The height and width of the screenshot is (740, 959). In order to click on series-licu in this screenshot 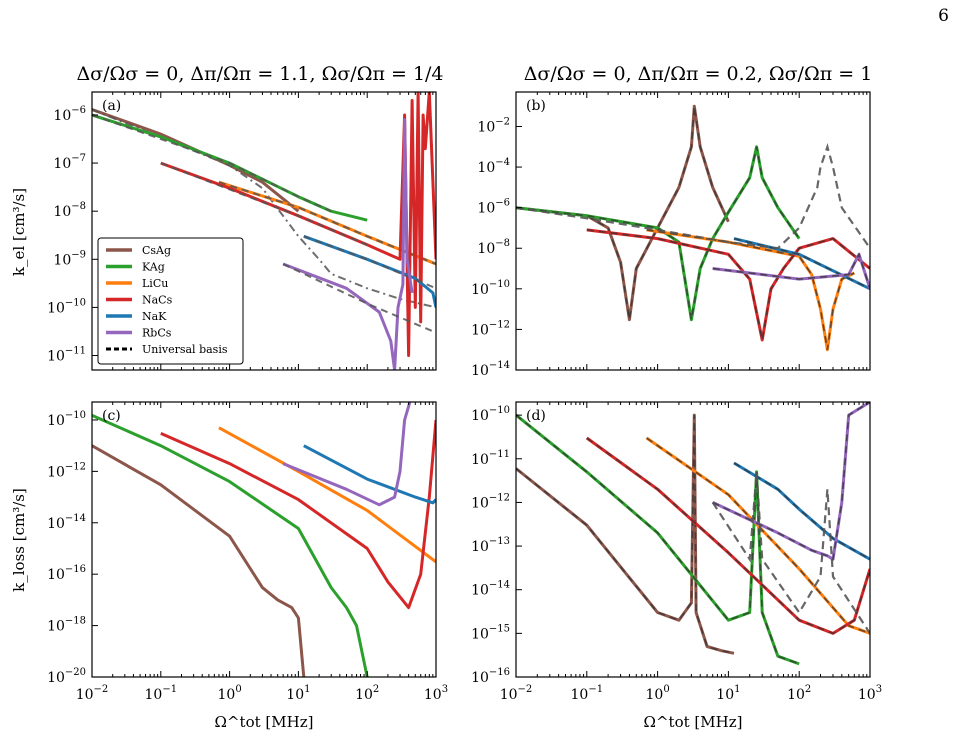, I will do `click(327, 495)`.